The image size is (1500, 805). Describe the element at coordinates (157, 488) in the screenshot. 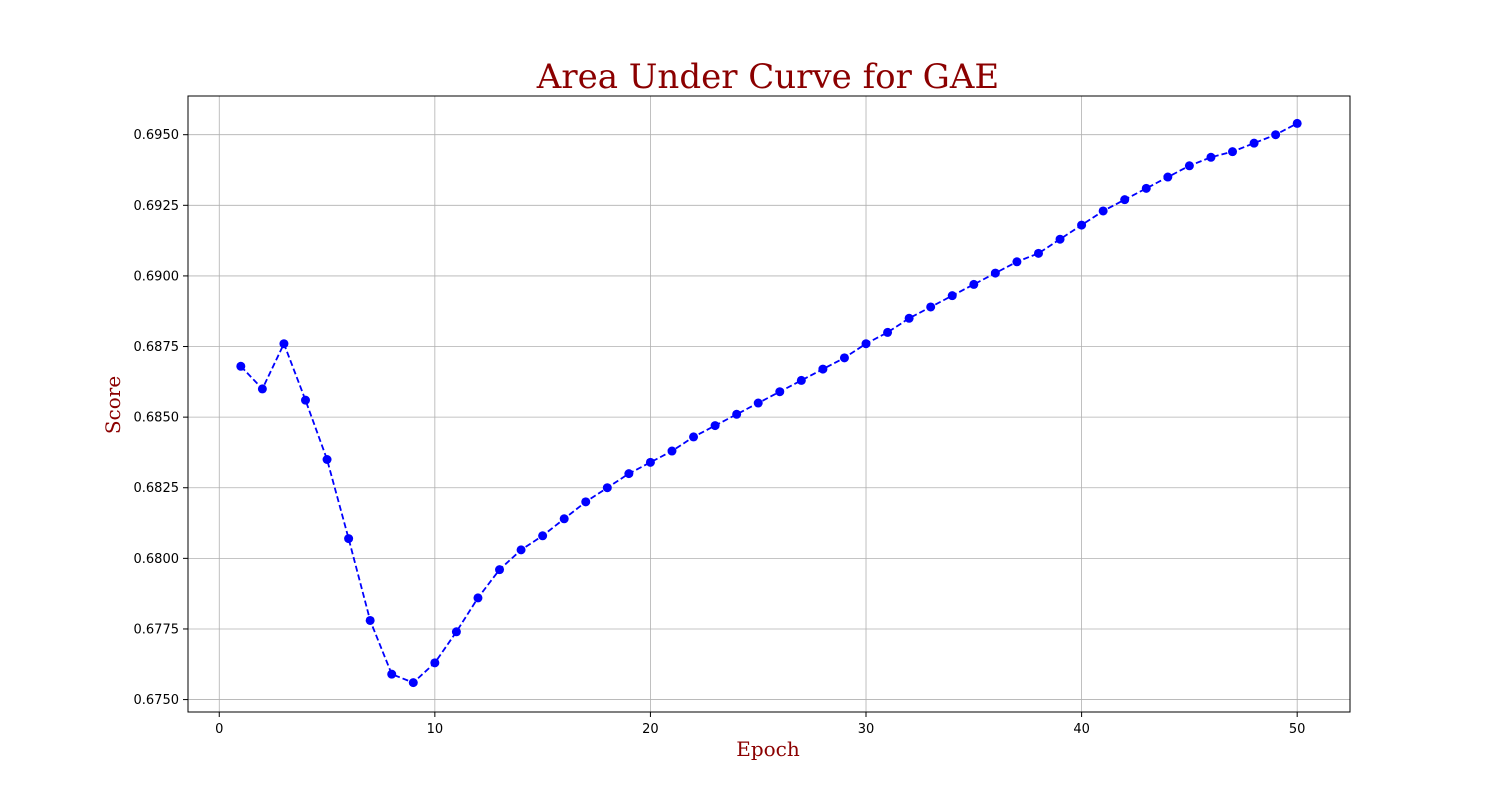

I see `y-tick-label: 0.6825` at that location.